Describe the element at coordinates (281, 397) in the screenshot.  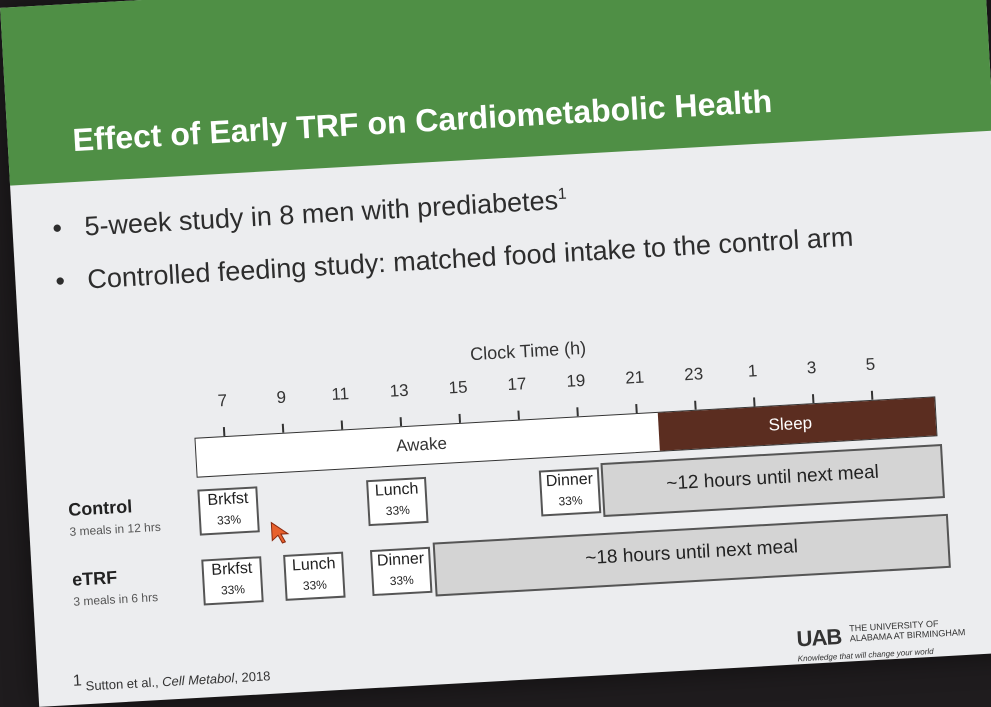
I see `tick-label: 9` at that location.